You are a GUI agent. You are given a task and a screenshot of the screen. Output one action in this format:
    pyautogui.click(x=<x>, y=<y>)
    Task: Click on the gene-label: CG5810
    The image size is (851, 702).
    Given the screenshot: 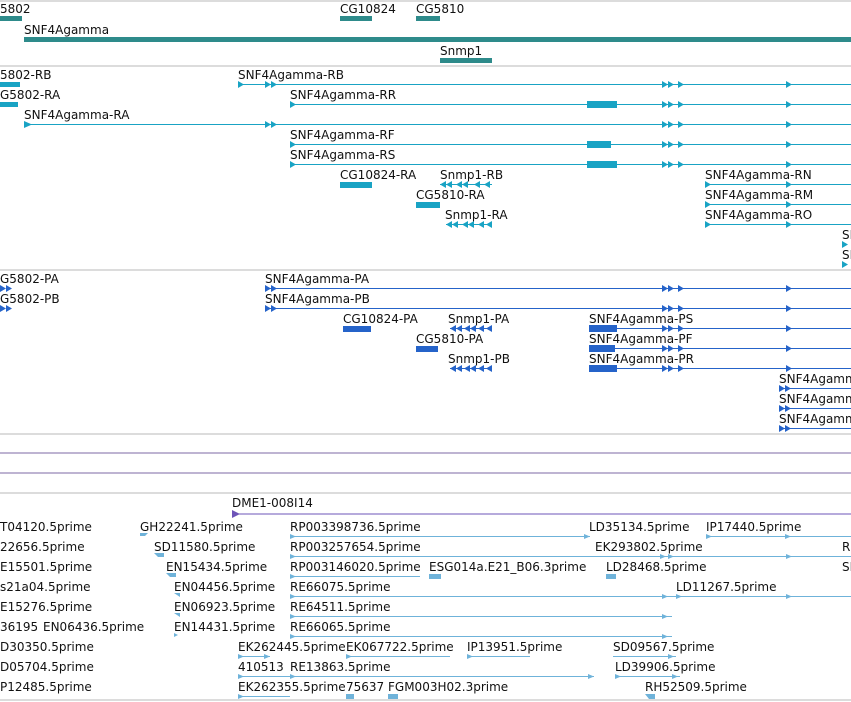 What is the action you would take?
    pyautogui.click(x=440, y=9)
    